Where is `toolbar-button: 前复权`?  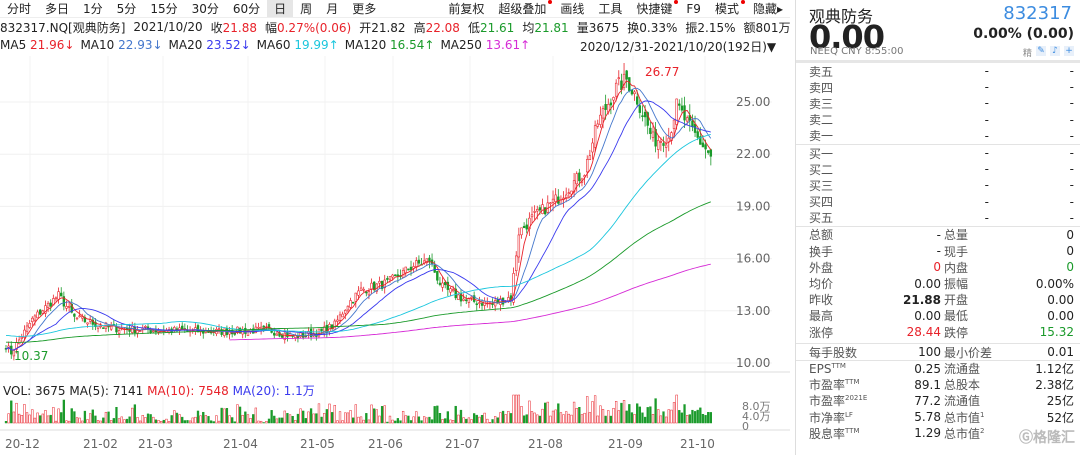
toolbar-button: 前复权 is located at coordinates (466, 9).